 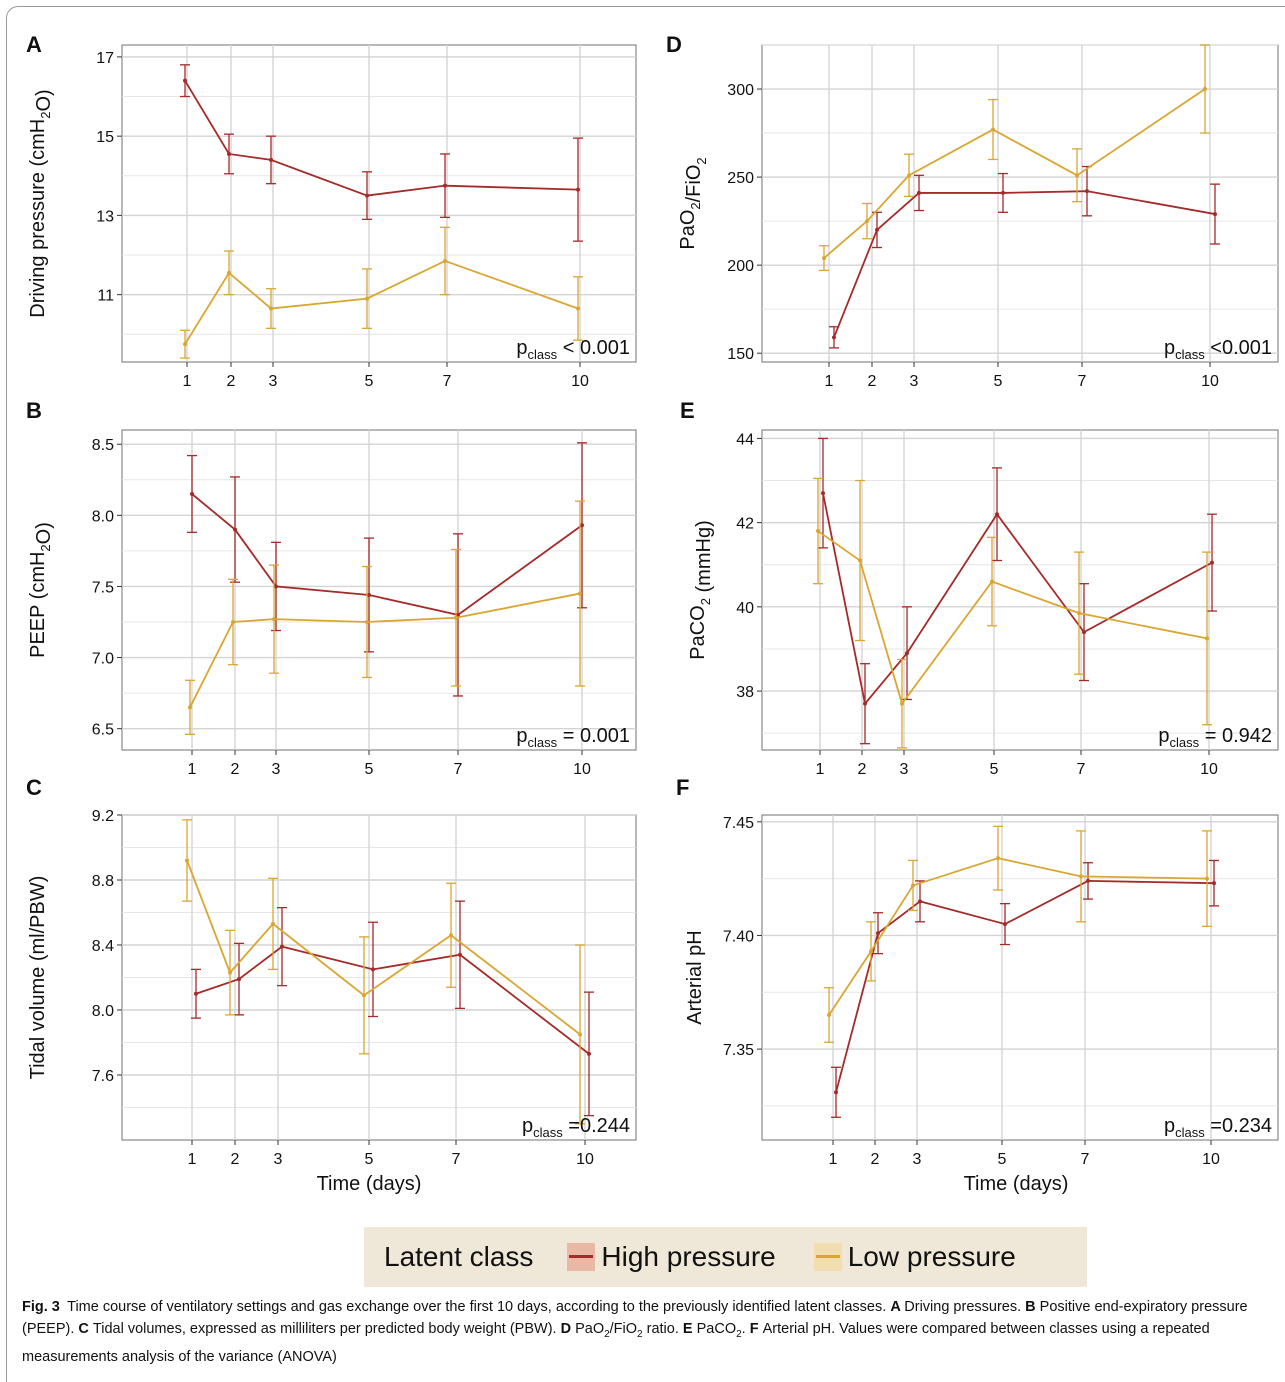 What do you see at coordinates (105, 296) in the screenshot?
I see `y-tick-label: 11` at bounding box center [105, 296].